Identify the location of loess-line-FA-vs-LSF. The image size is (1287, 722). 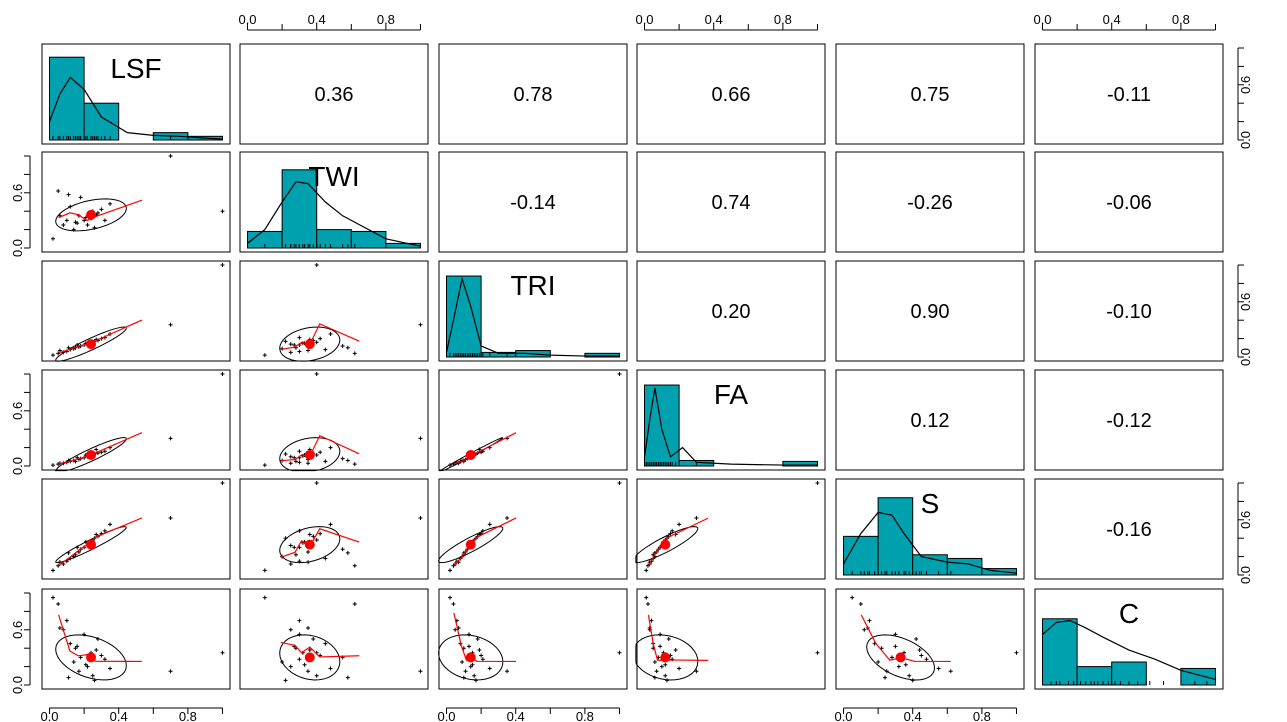
(100, 448).